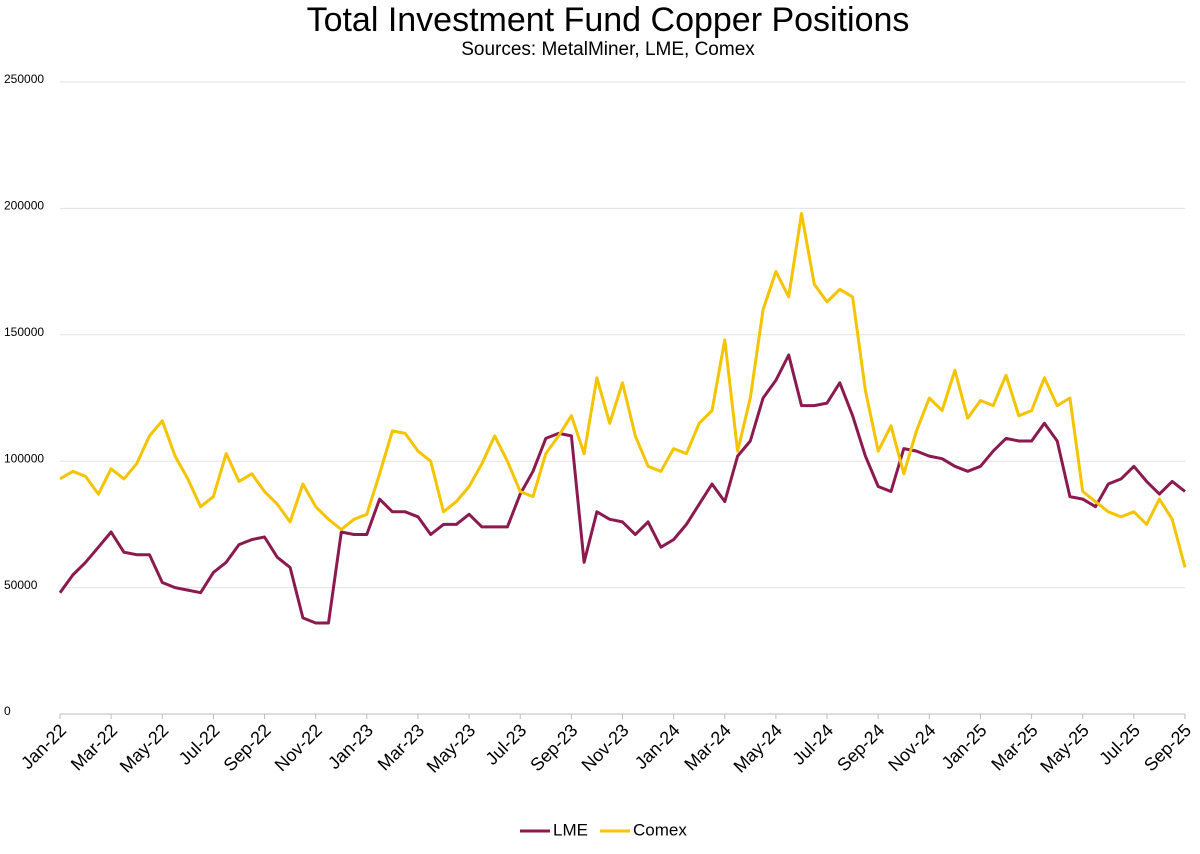 Image resolution: width=1200 pixels, height=854 pixels. What do you see at coordinates (43, 746) in the screenshot?
I see `x-tick-label: Jan-22` at bounding box center [43, 746].